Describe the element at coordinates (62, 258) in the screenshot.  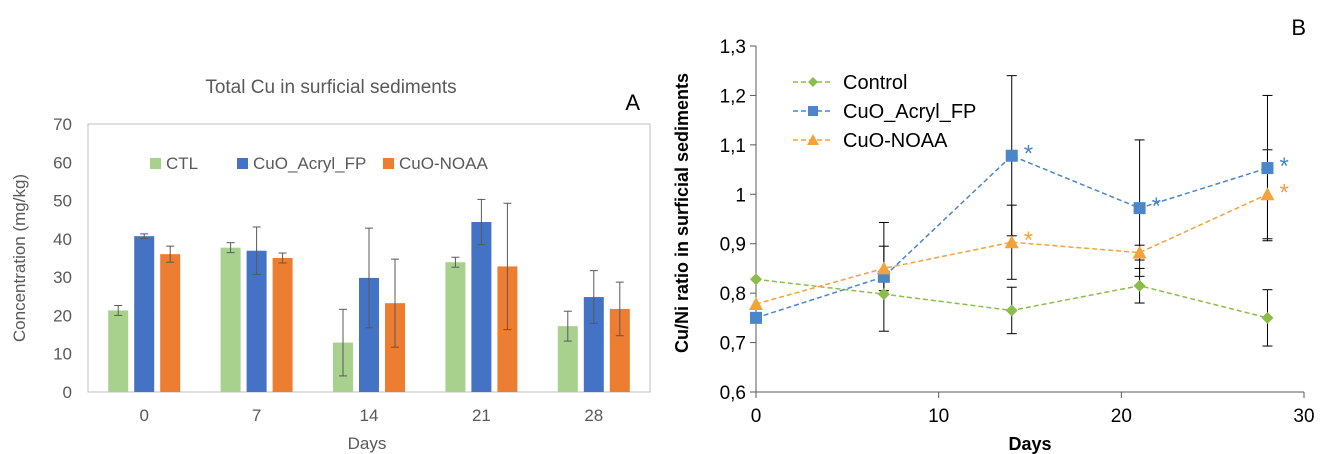
I see `chart-a-y-axis: 0 10 20 30 40 50 60 70` at that location.